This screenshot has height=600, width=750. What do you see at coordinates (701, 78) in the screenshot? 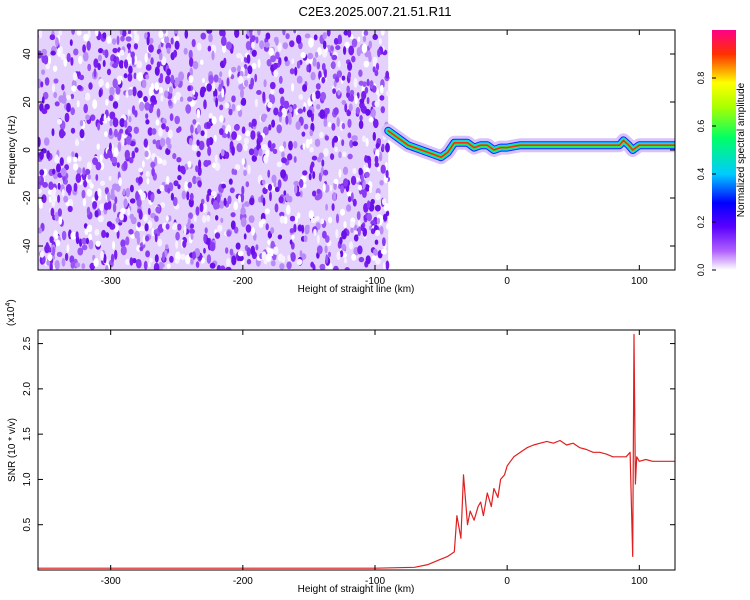
I see `colorbar-tick-label: 0.8` at bounding box center [701, 78].